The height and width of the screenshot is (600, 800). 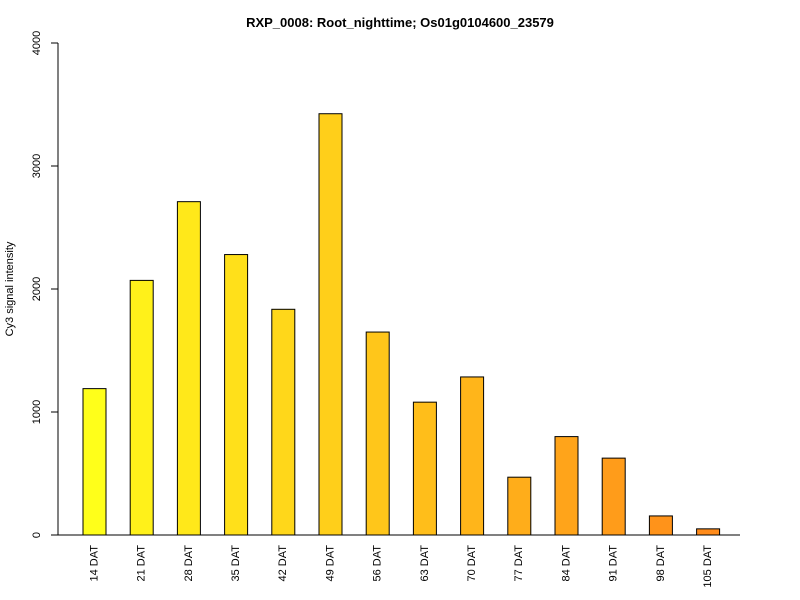 What do you see at coordinates (661, 563) in the screenshot?
I see `x-tick-label: 98 DAT` at bounding box center [661, 563].